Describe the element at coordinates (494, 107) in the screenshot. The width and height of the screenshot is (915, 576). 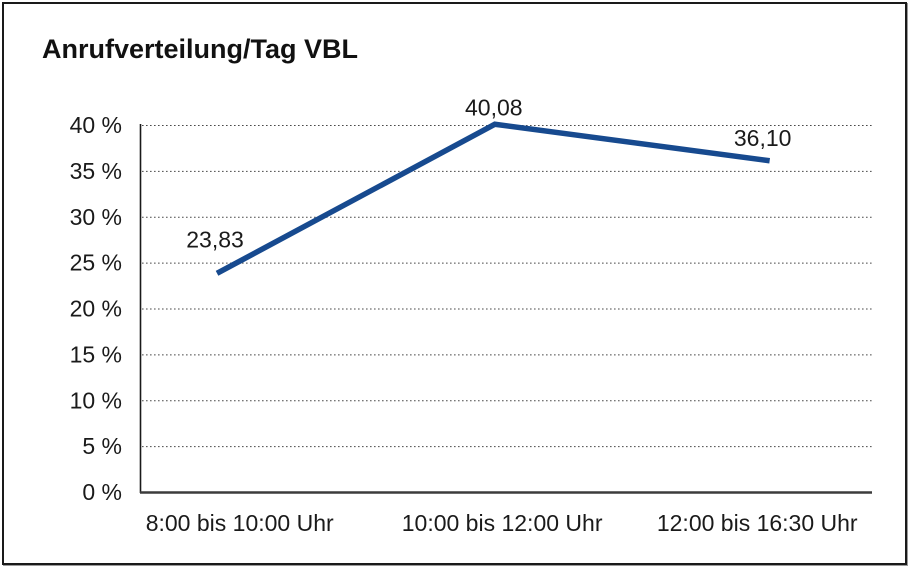
I see `data-point-label: 40,08` at that location.